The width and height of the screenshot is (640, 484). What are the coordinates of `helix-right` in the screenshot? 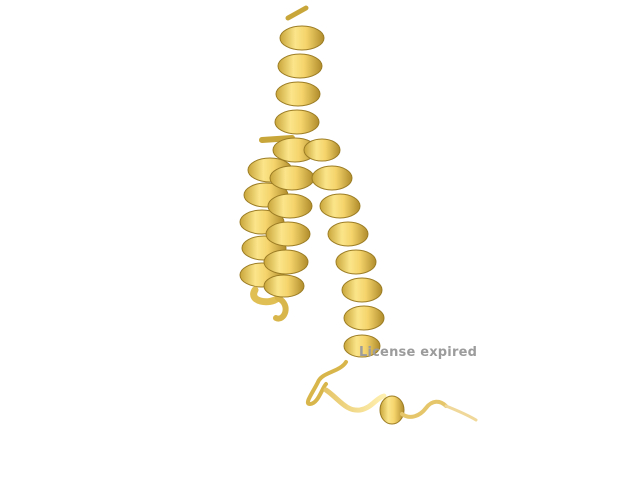 It's located at (344, 248).